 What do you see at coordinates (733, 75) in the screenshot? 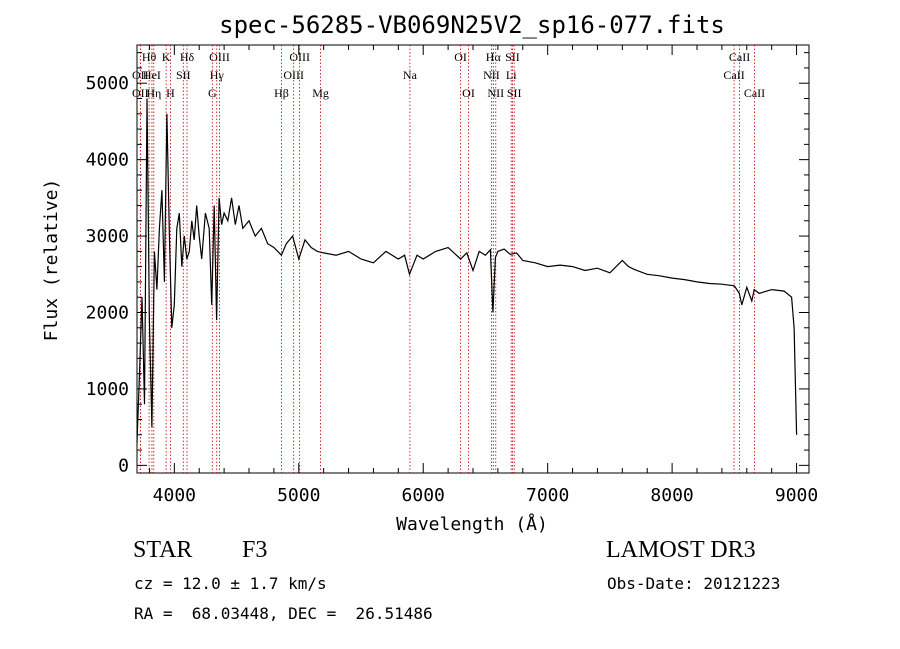
I see `line-label-26: CaII` at bounding box center [733, 75].